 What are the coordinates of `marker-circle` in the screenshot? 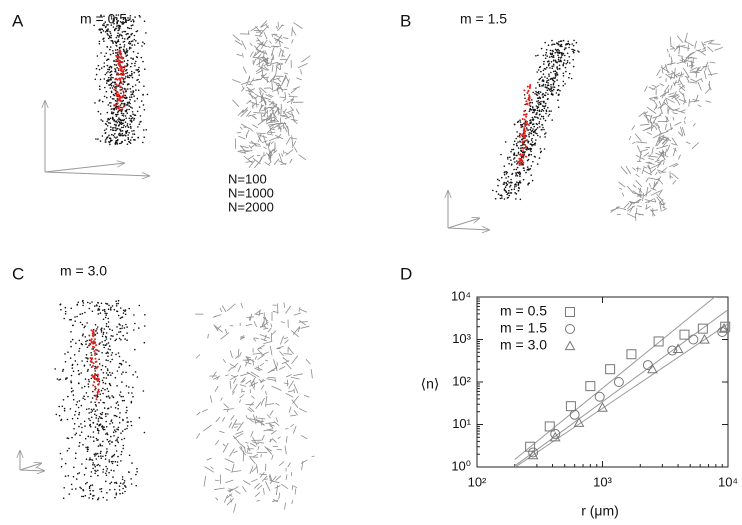 It's located at (574, 414).